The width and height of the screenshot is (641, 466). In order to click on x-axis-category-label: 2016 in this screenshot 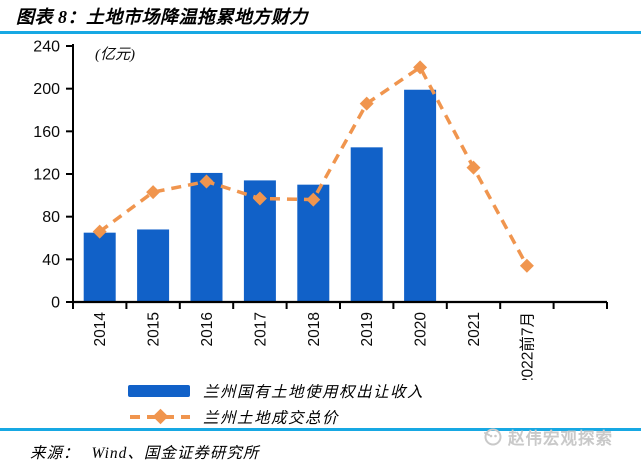, I will do `click(207, 329)`.